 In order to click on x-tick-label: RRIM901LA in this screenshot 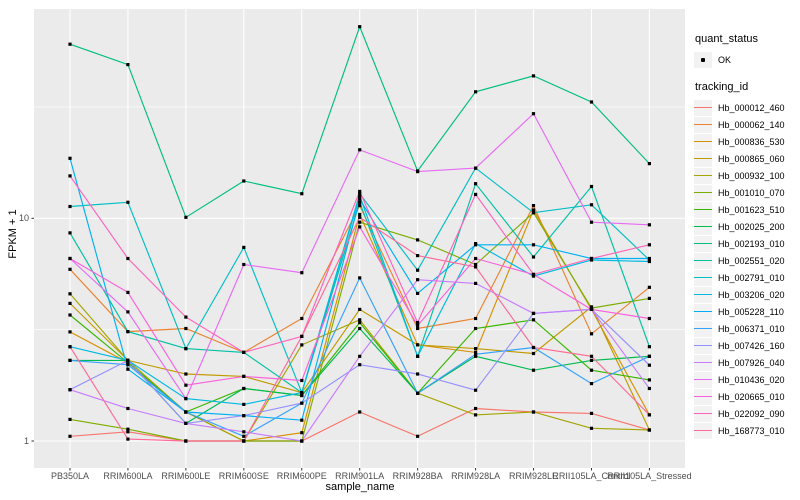, I will do `click(360, 476)`.